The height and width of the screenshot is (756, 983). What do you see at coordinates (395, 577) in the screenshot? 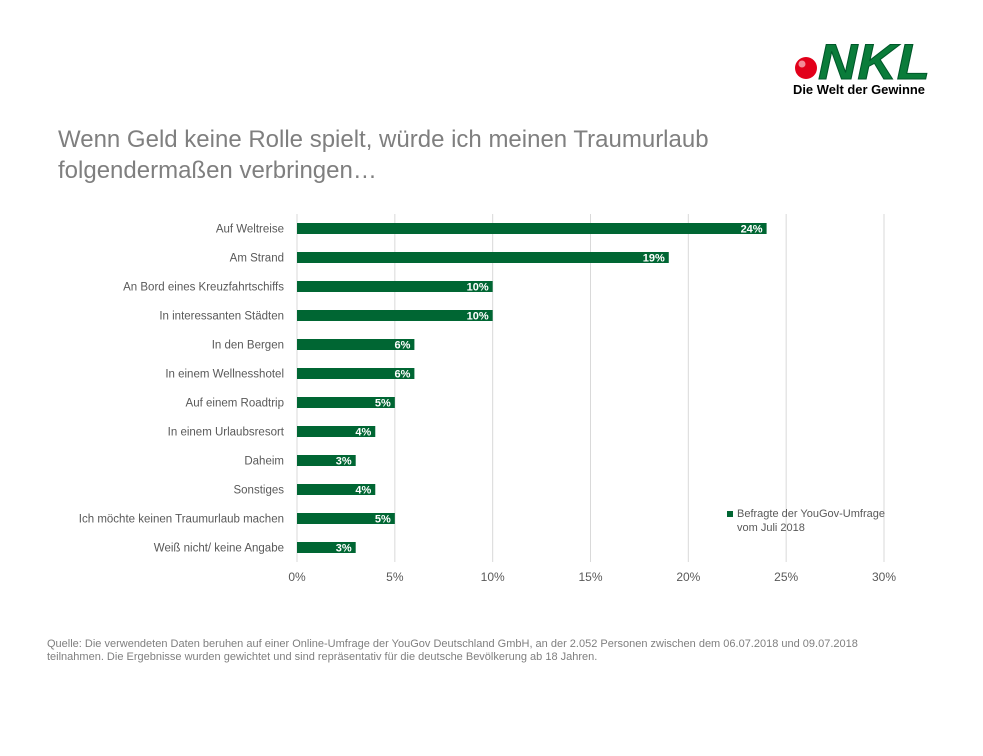
I see `x-tick-label: 5%` at bounding box center [395, 577].